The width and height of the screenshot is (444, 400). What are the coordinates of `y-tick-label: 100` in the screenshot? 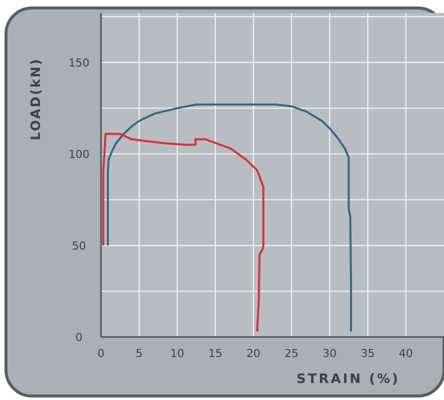 It's located at (79, 154).